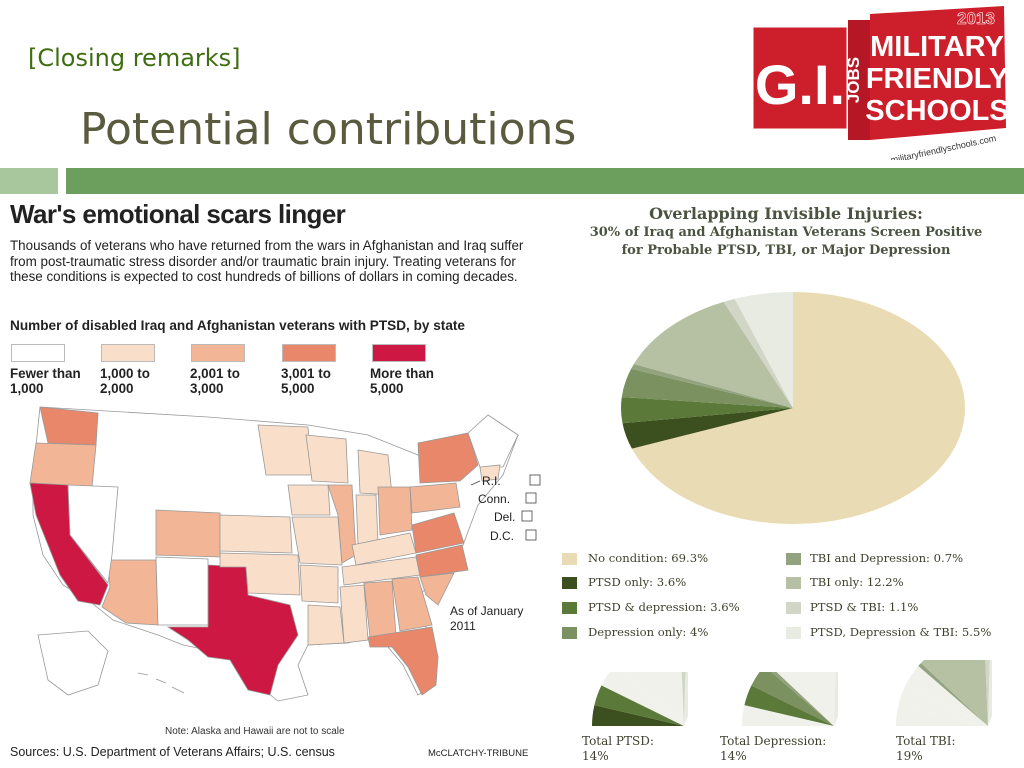  What do you see at coordinates (309, 500) in the screenshot?
I see `state-iowa` at bounding box center [309, 500].